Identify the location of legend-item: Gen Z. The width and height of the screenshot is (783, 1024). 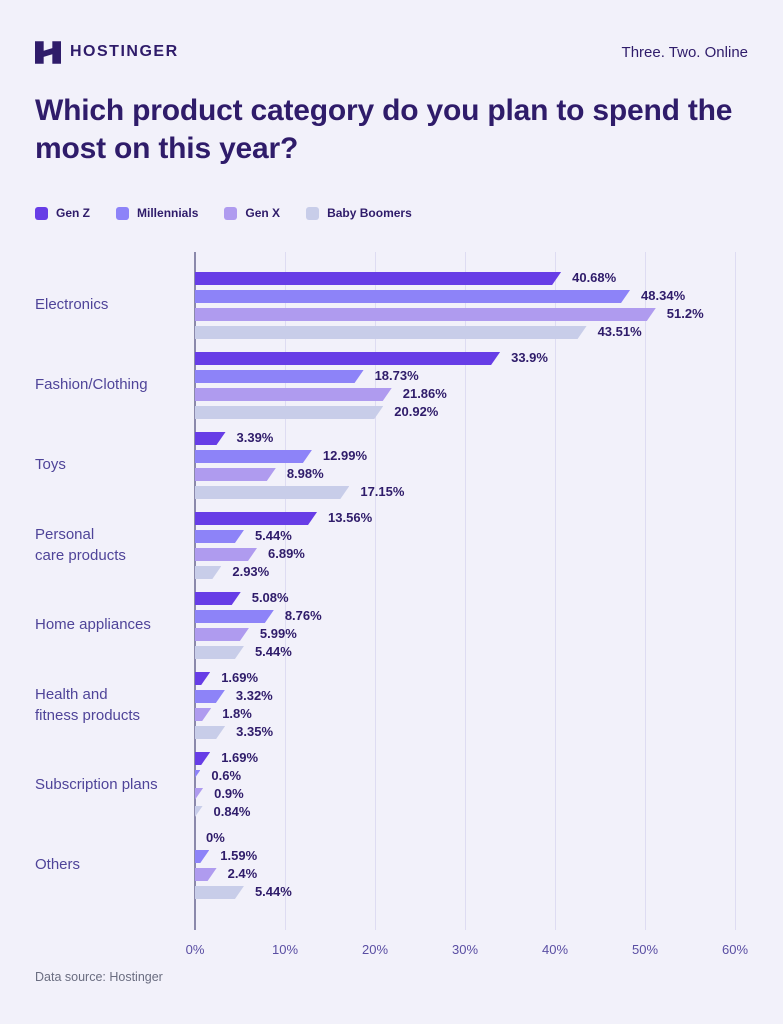
(62, 213).